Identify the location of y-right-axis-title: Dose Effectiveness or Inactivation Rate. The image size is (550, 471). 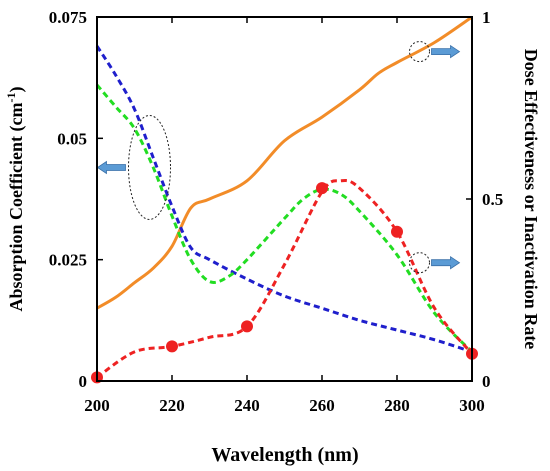
(531, 199).